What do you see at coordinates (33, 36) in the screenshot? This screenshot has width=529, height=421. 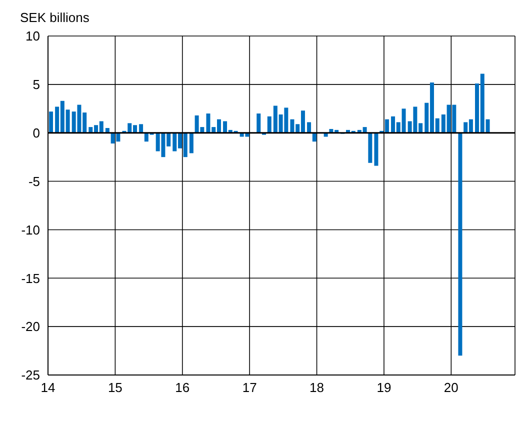 I see `y-tick-label: 10` at bounding box center [33, 36].